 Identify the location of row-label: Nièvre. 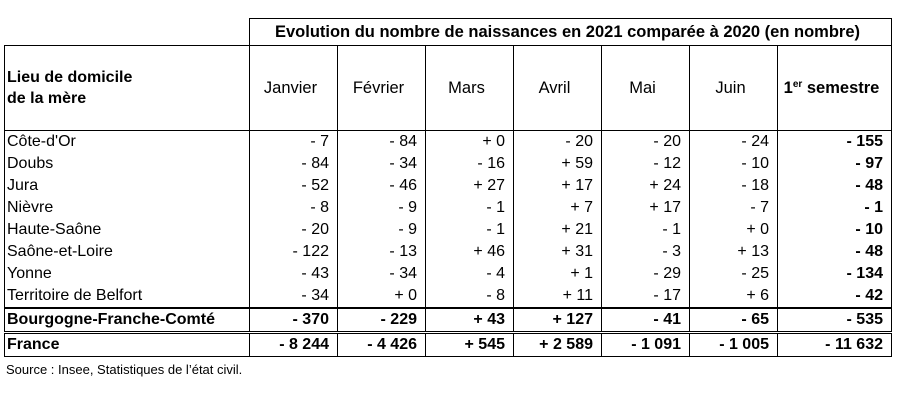
(127, 208).